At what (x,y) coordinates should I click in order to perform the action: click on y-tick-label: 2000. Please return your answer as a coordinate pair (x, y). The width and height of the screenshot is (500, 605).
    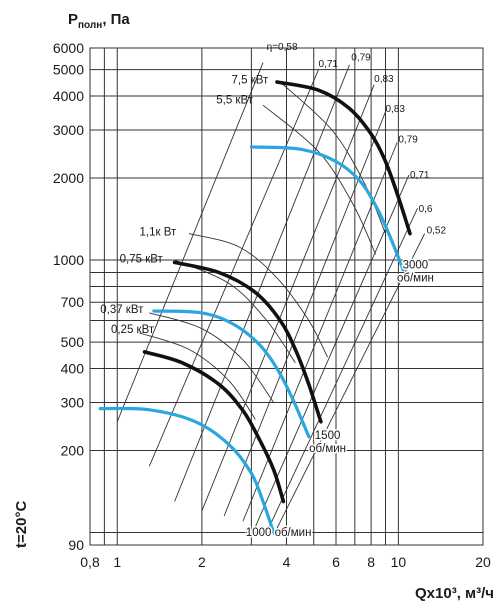
    Looking at the image, I should click on (68, 178).